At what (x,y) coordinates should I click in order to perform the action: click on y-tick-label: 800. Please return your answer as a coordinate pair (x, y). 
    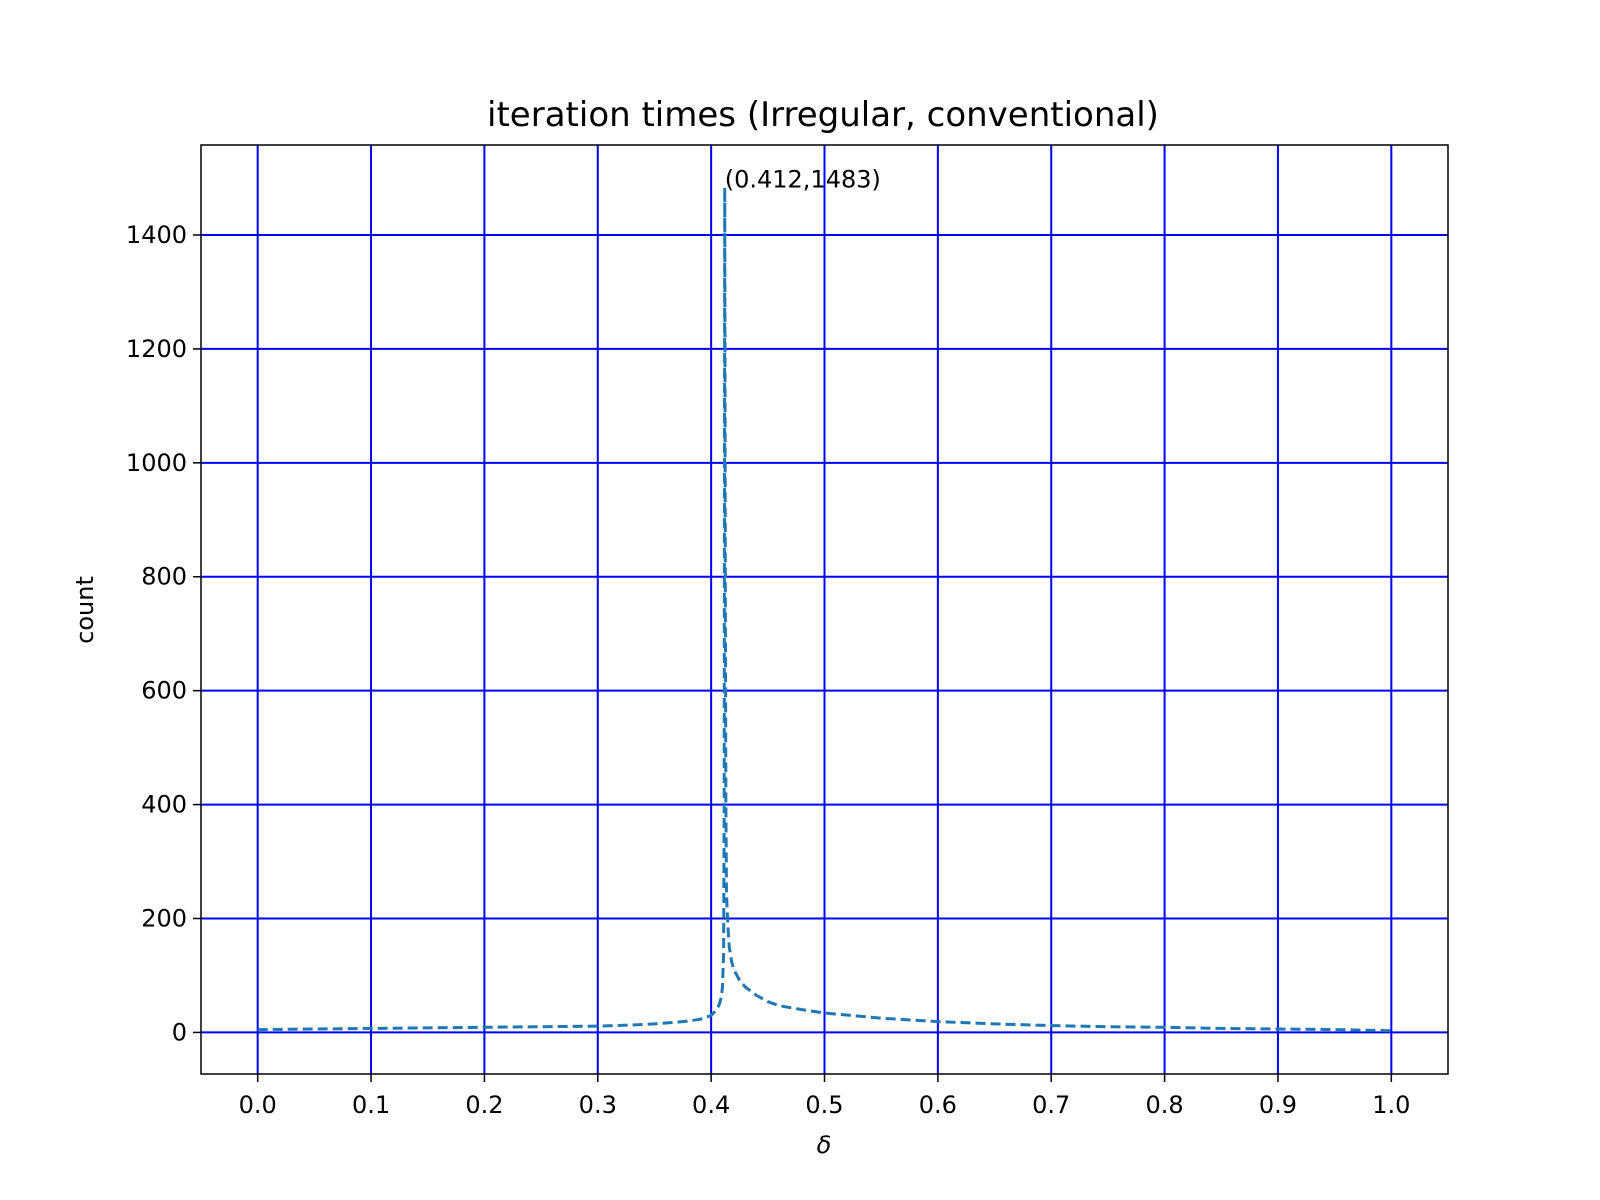
    Looking at the image, I should click on (164, 577).